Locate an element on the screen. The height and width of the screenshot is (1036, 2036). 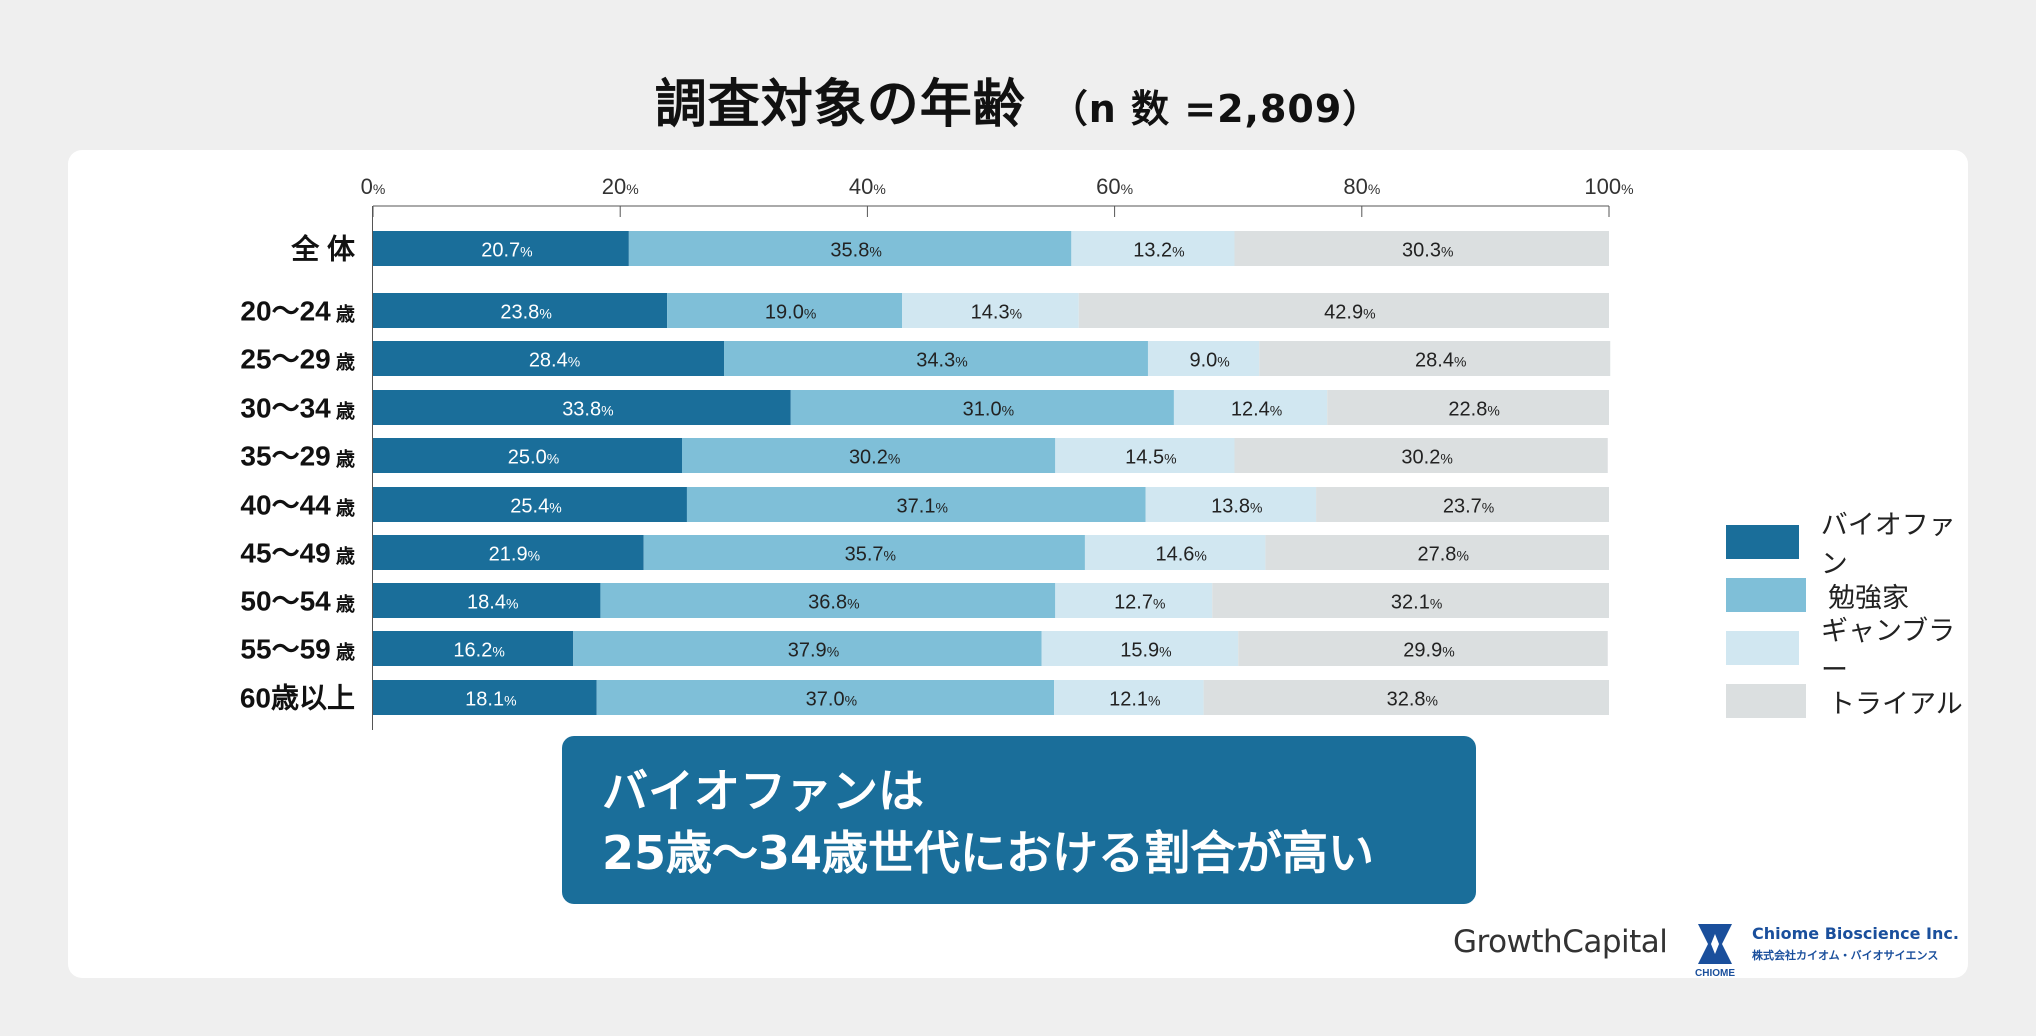
data-label: 27.8% is located at coordinates (1443, 555).